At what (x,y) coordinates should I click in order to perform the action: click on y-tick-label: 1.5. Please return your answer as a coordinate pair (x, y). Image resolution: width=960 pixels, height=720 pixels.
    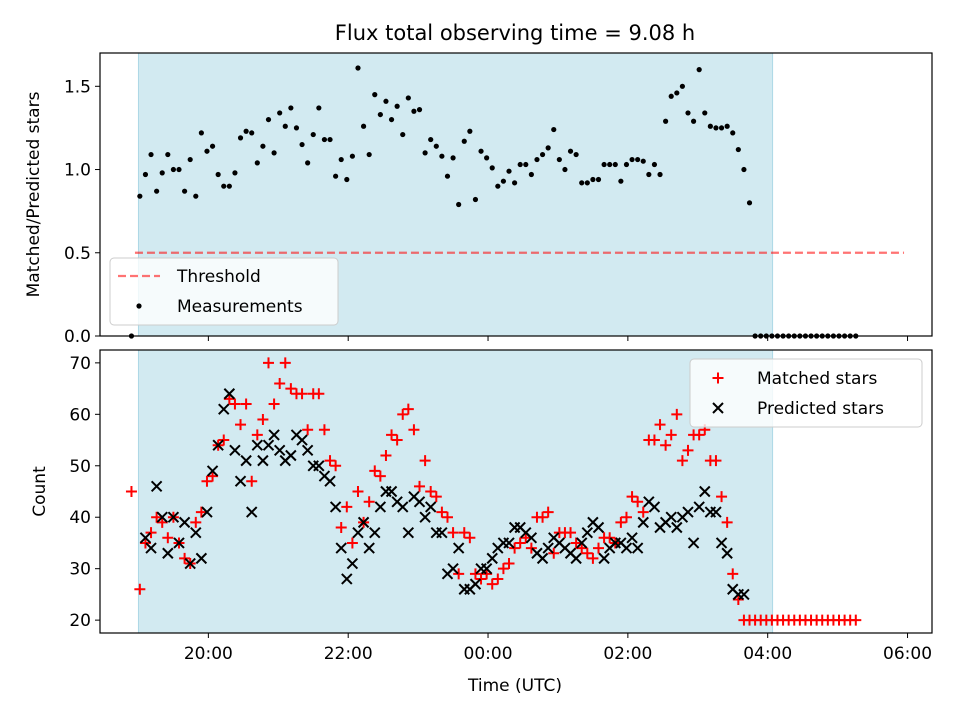
    Looking at the image, I should click on (77, 87).